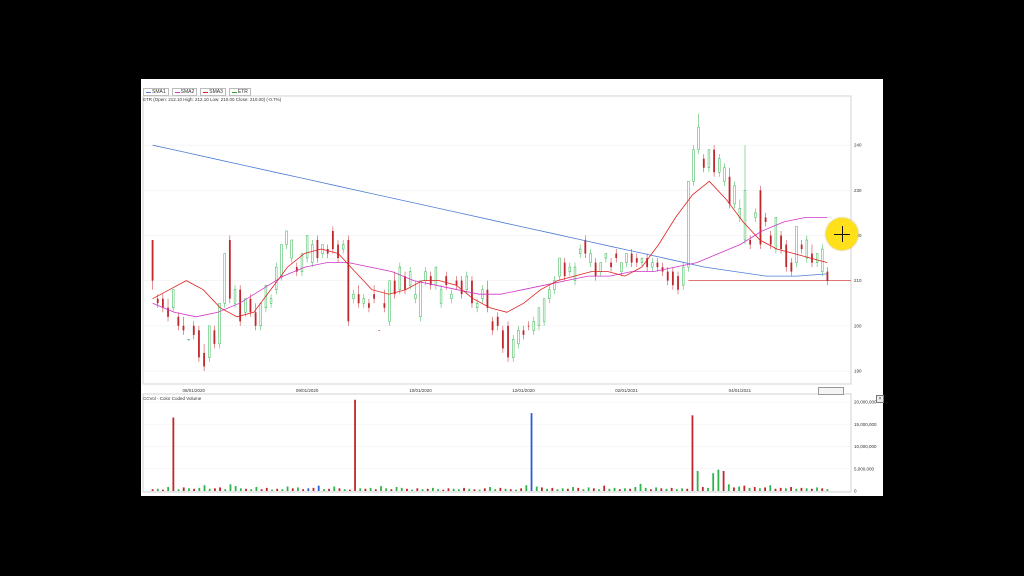 Image resolution: width=1024 pixels, height=576 pixels. What do you see at coordinates (239, 92) in the screenshot?
I see `legend-item-etr: ETR` at bounding box center [239, 92].